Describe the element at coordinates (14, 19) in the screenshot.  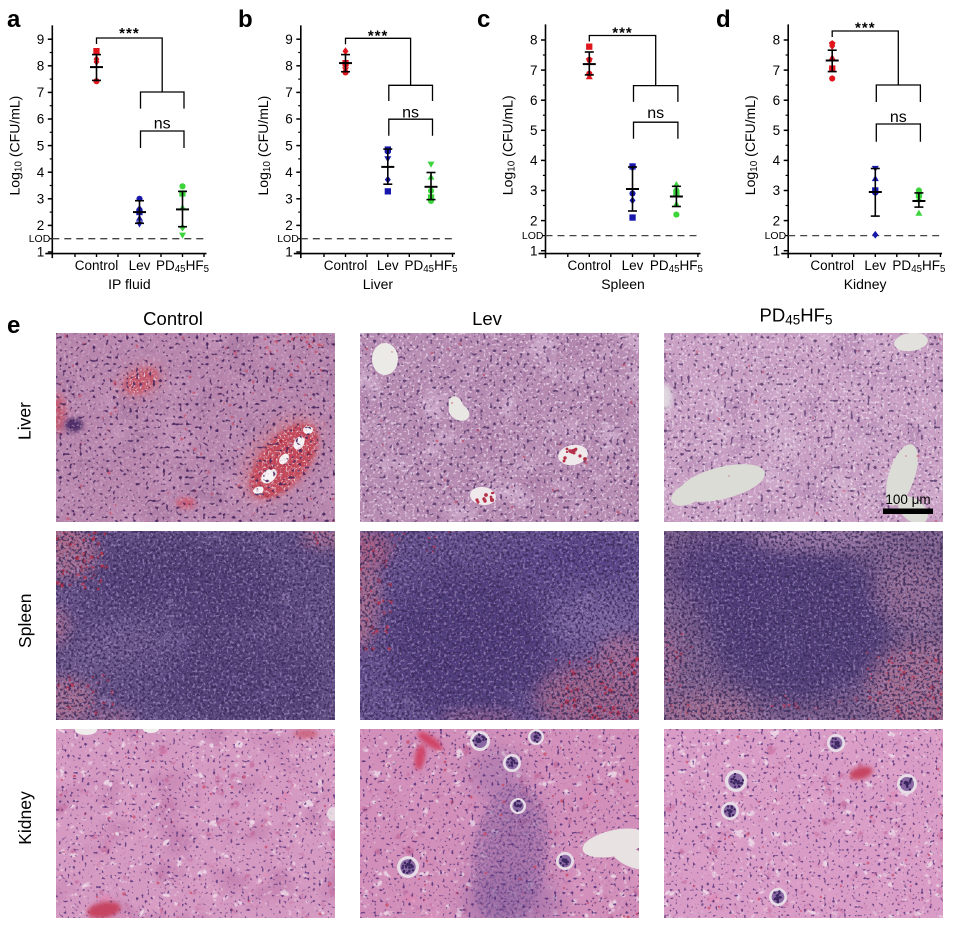
I see `svg-text: a` at that location.